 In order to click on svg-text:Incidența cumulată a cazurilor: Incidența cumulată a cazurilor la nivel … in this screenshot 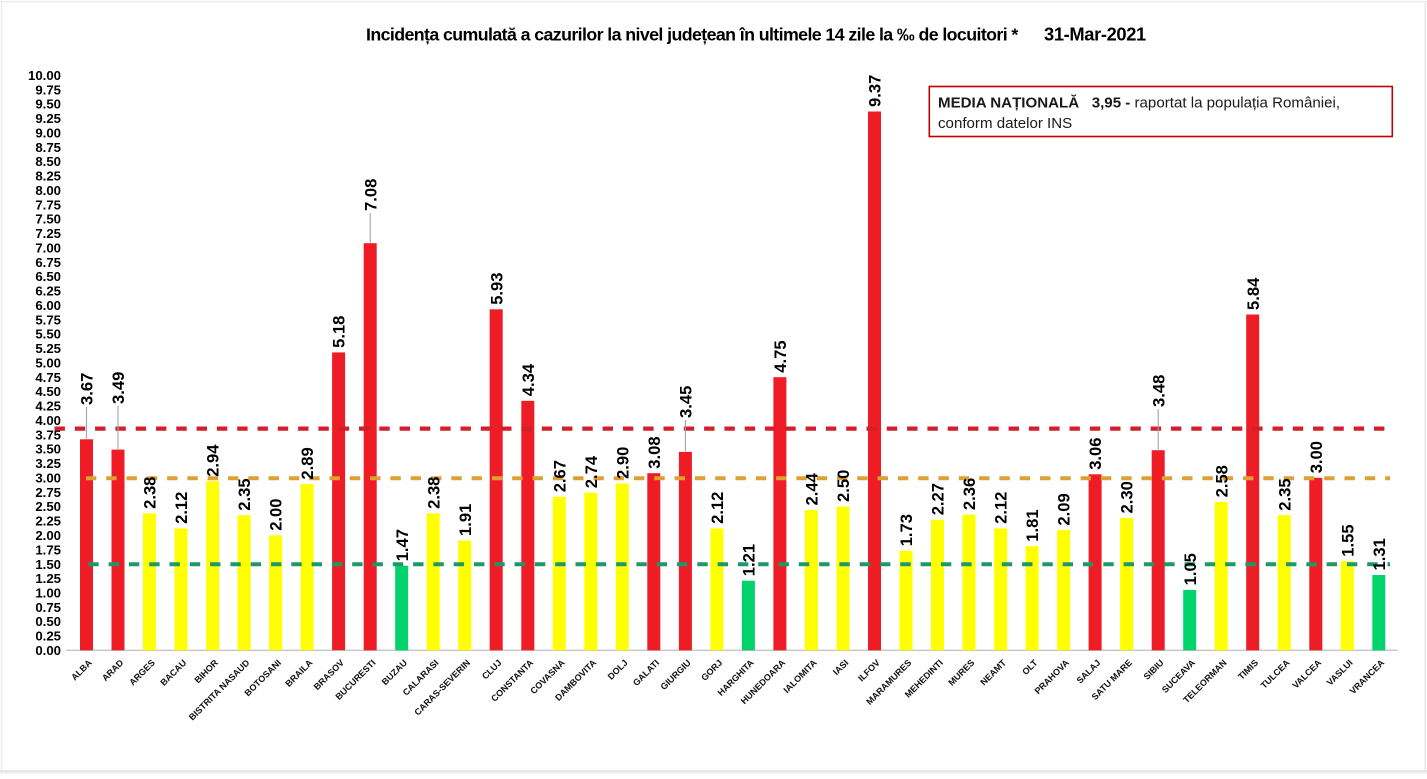, I will do `click(692, 35)`.